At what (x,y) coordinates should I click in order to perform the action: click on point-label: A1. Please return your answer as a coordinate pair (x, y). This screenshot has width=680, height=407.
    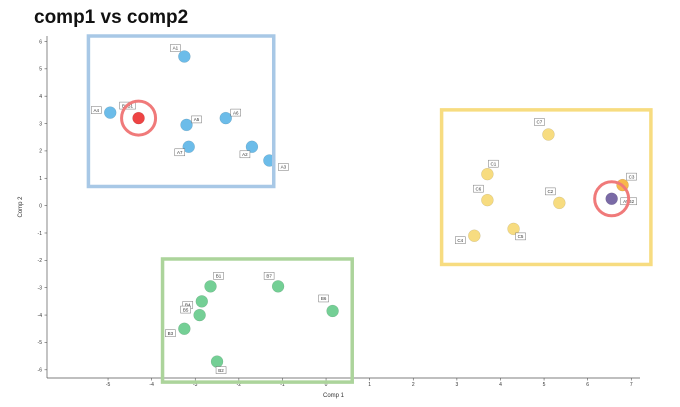
    Looking at the image, I should click on (176, 48).